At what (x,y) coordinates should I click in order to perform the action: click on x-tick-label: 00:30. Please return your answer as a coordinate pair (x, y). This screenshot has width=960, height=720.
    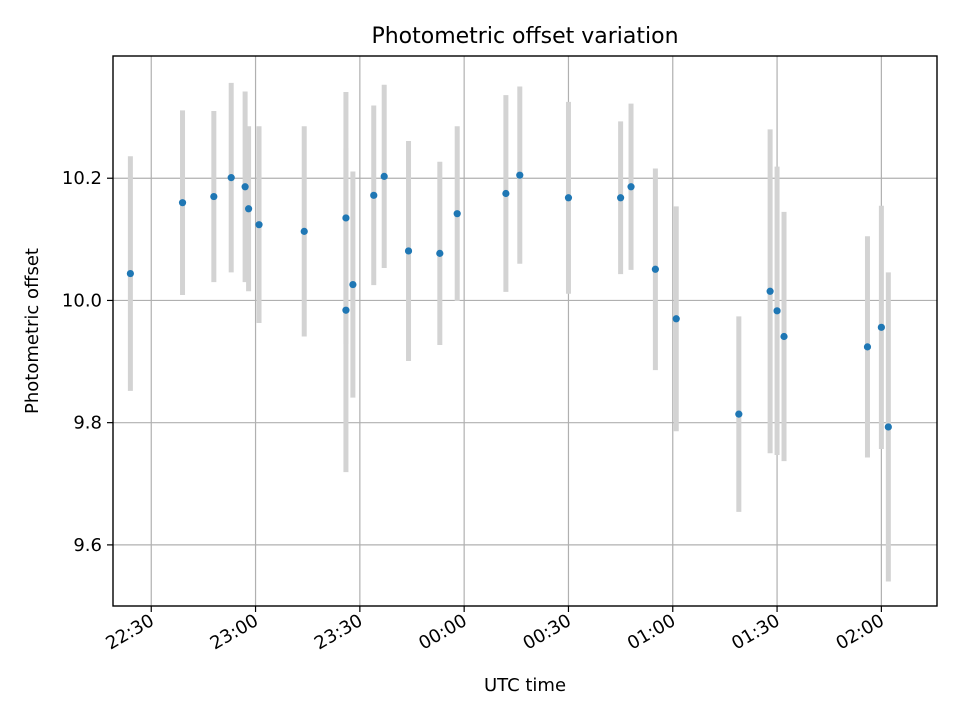
    Looking at the image, I should click on (547, 632).